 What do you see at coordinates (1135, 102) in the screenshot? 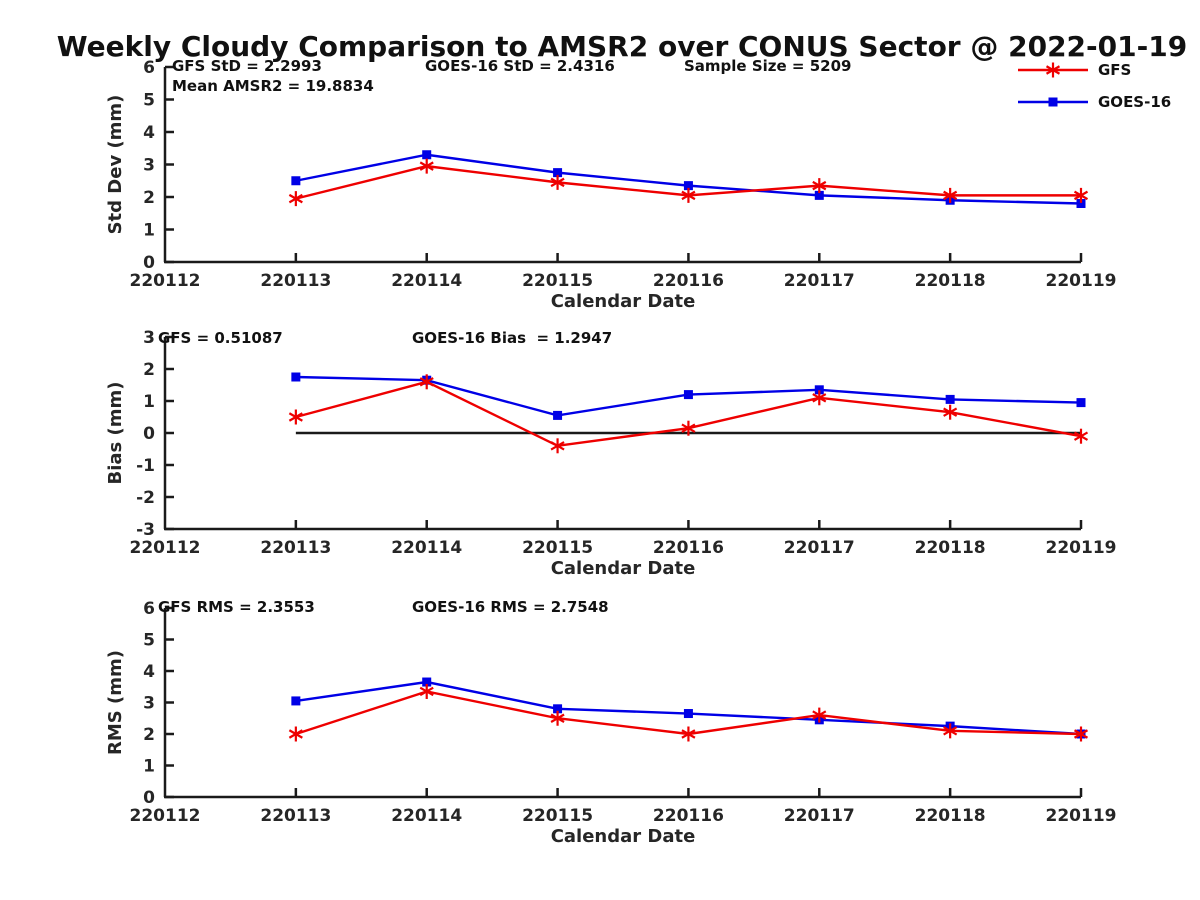
I see `legend-label-goes16: GOES-16` at bounding box center [1135, 102].